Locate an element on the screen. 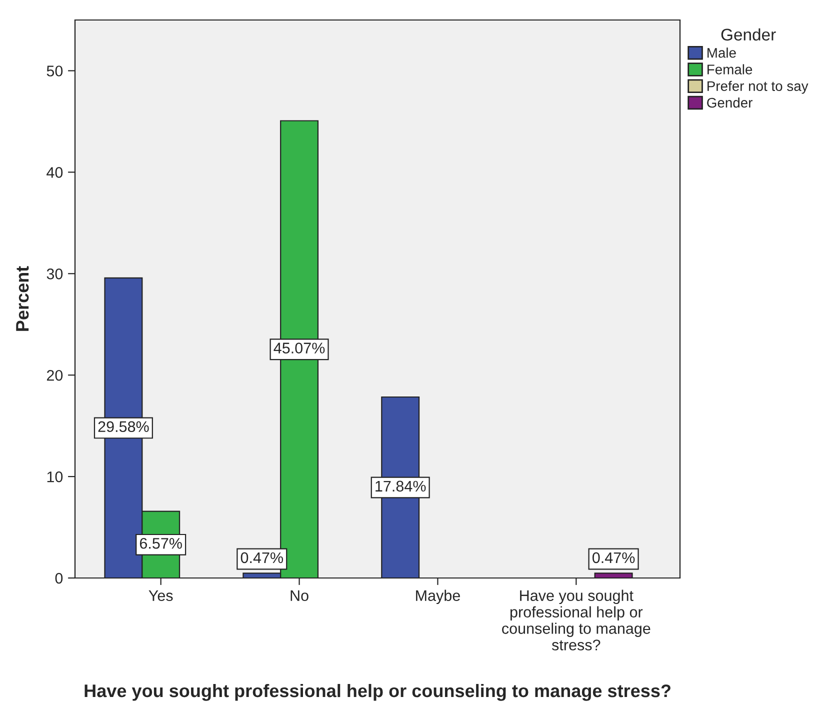 The height and width of the screenshot is (708, 819). y-tick-label: 0 is located at coordinates (59, 578).